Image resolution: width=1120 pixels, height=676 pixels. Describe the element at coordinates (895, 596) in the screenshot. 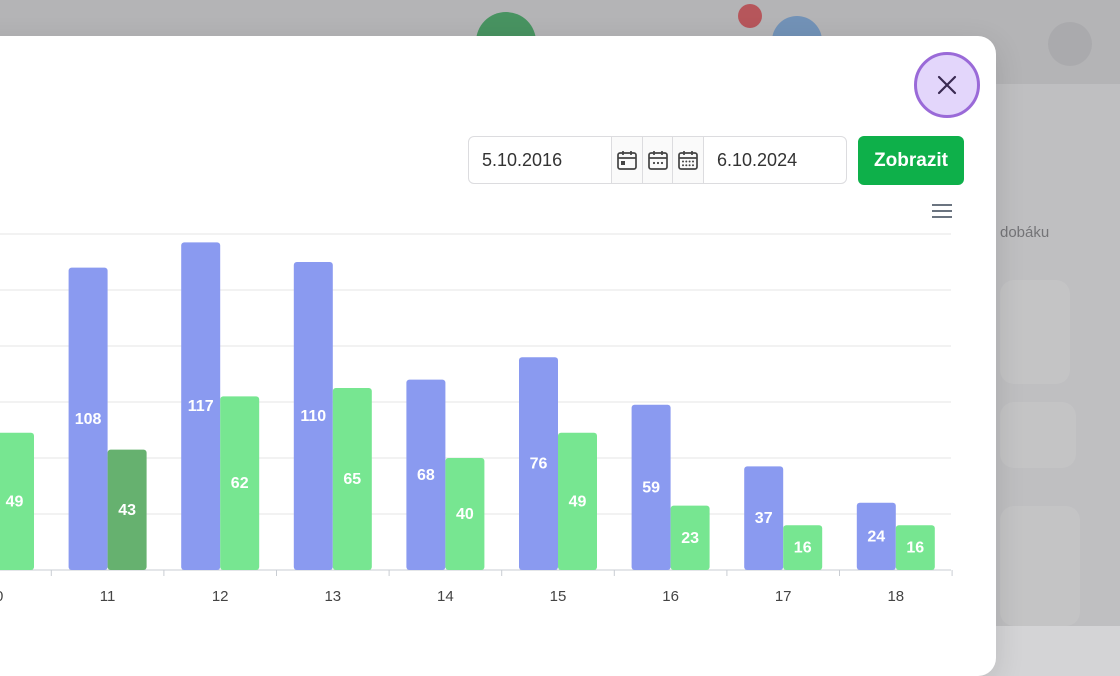

I see `x-tick-label: 18` at that location.